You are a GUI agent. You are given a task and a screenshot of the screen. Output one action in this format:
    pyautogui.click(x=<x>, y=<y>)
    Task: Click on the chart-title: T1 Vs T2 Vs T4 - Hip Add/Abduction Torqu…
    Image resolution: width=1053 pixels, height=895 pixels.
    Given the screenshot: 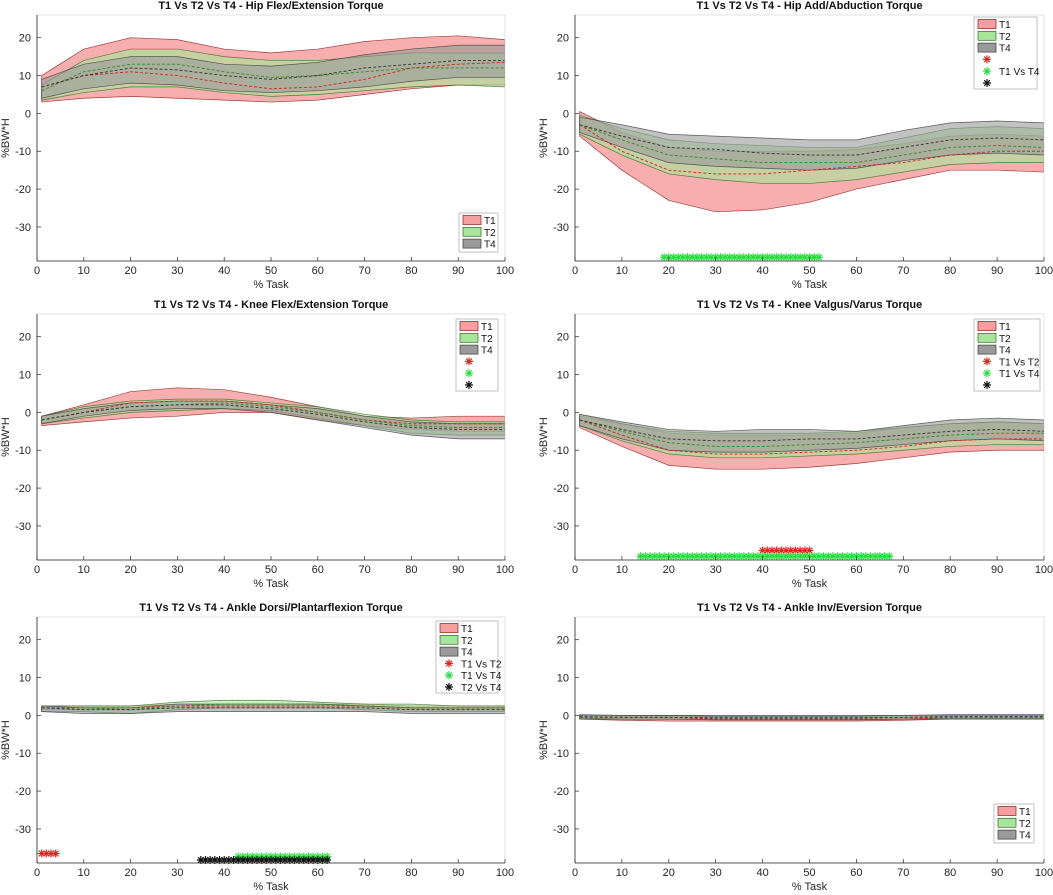 What is the action you would take?
    pyautogui.click(x=809, y=6)
    